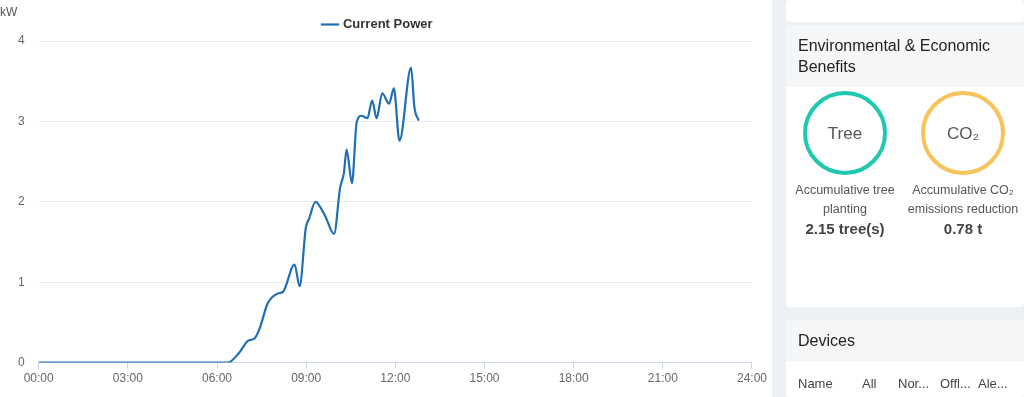 Image resolution: width=1024 pixels, height=397 pixels. I want to click on y-tick-label: 4, so click(21, 40).